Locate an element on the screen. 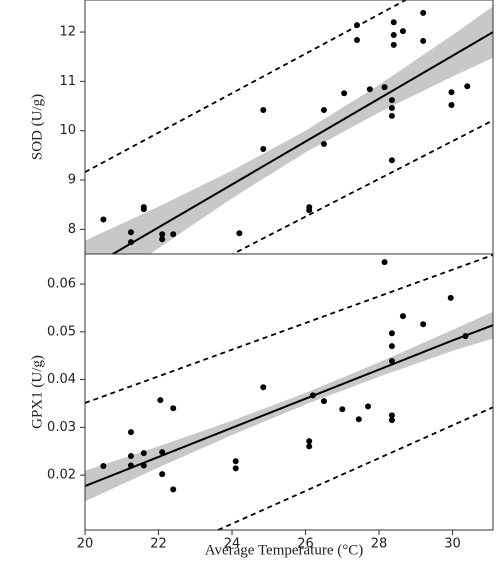  x-tick-label: 22 is located at coordinates (158, 544).